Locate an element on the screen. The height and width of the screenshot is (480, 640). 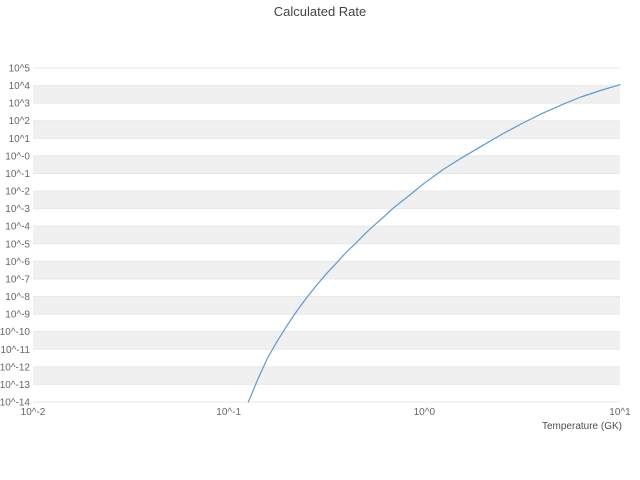
y-tick-label: 10^-0 is located at coordinates (17, 156).